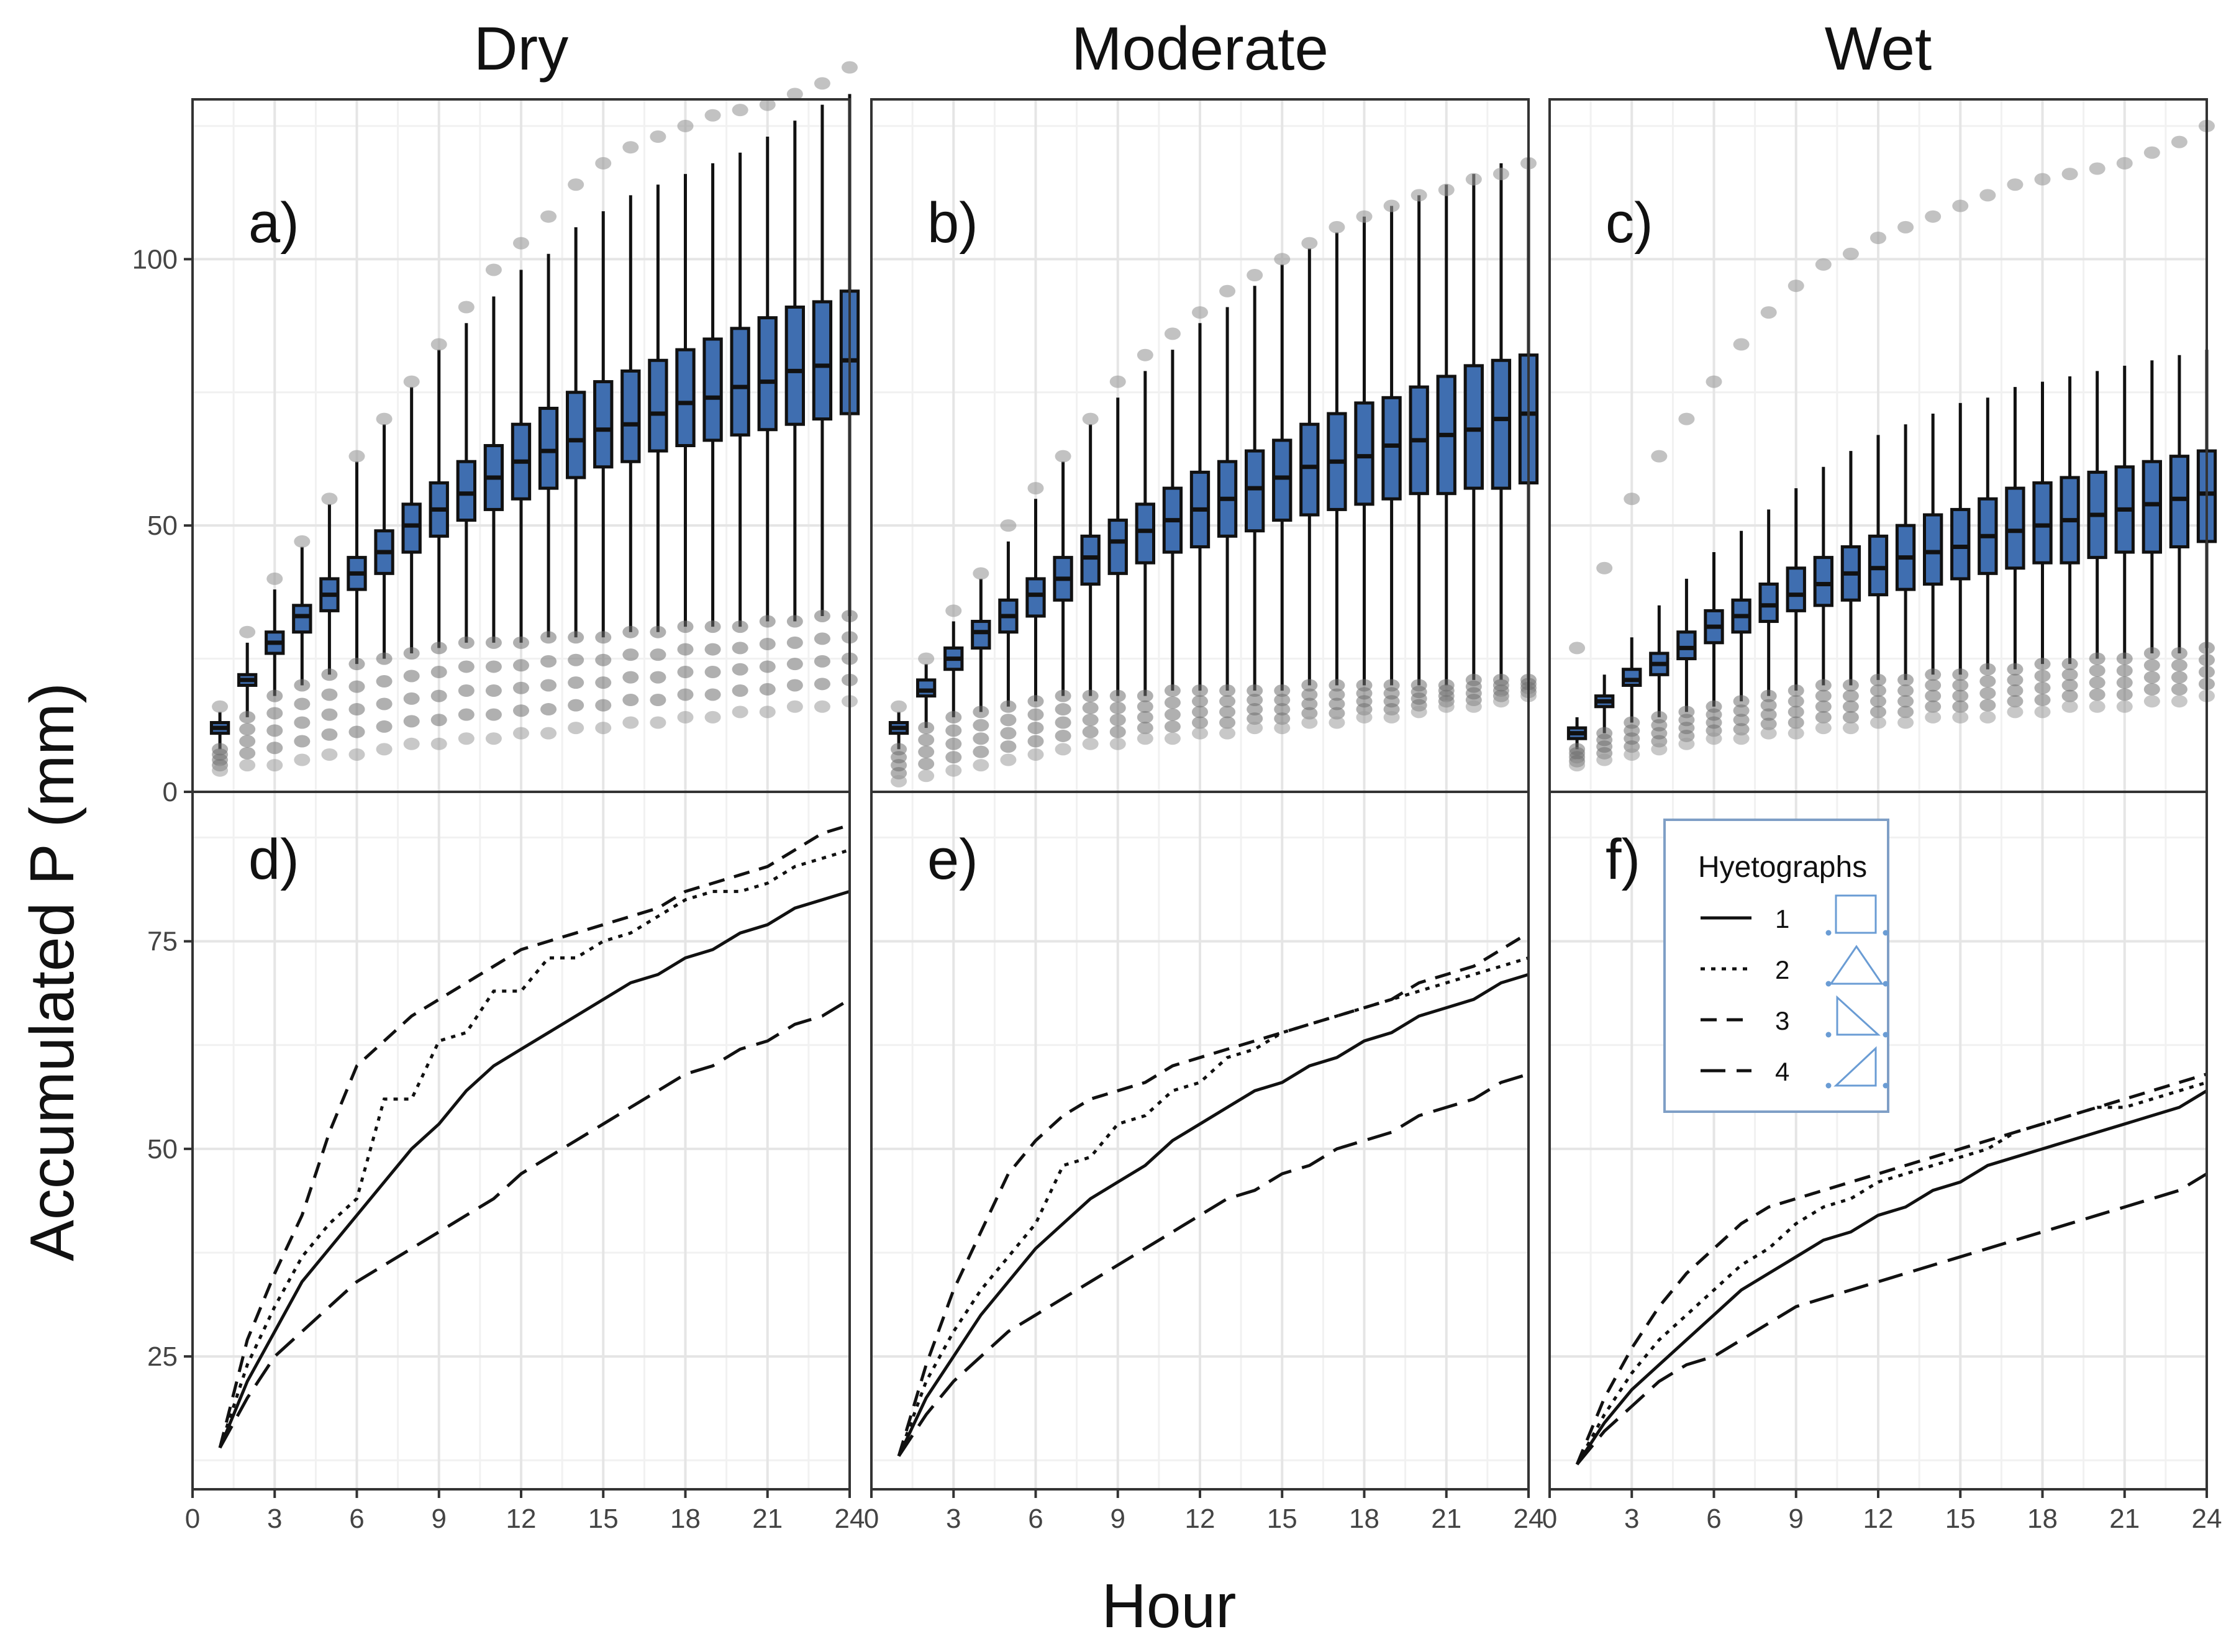  I want to click on x-tick-label: 6, so click(1714, 1519).